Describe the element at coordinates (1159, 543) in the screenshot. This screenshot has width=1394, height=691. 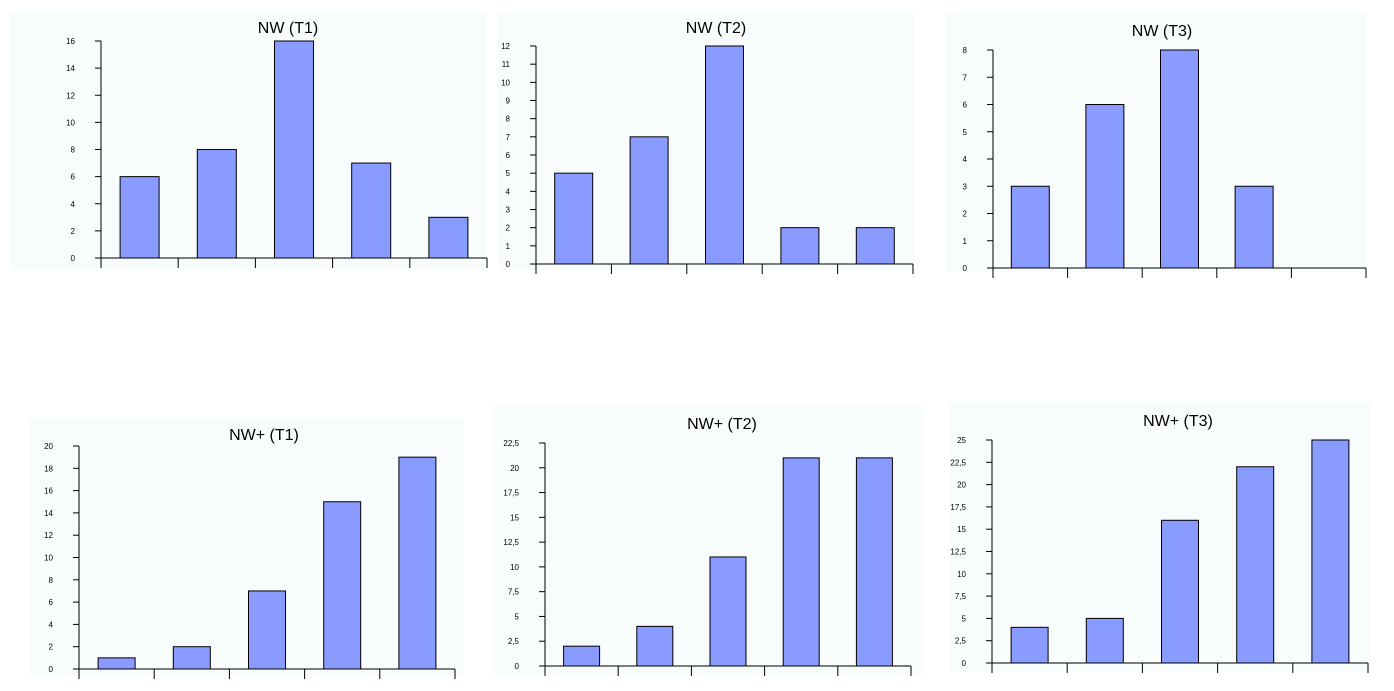
I see `chart-nwplus-t3: NW+ (T3) 0 2,5 5 7,5 10 12,5 15 17,5 20 22,5 25` at that location.